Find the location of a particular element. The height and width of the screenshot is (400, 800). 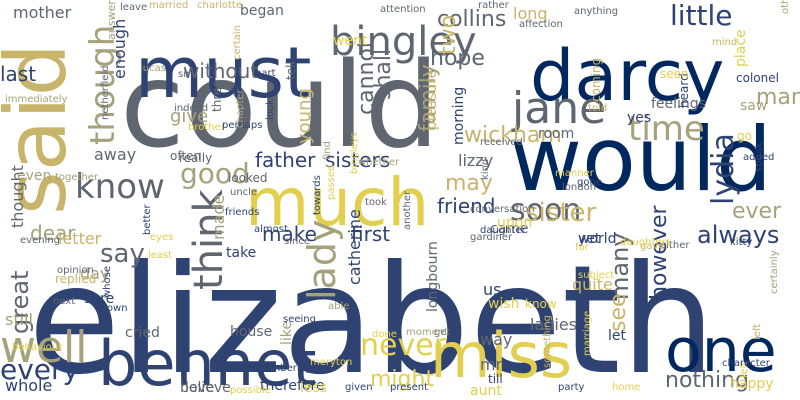

word-one: one is located at coordinates (721, 351).